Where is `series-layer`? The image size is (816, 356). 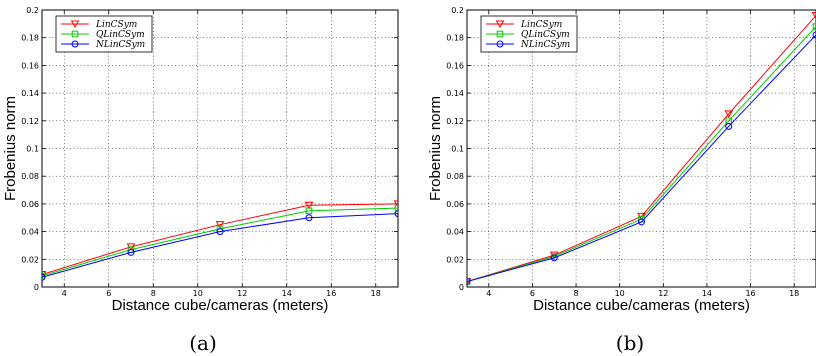 series-layer is located at coordinates (220, 240).